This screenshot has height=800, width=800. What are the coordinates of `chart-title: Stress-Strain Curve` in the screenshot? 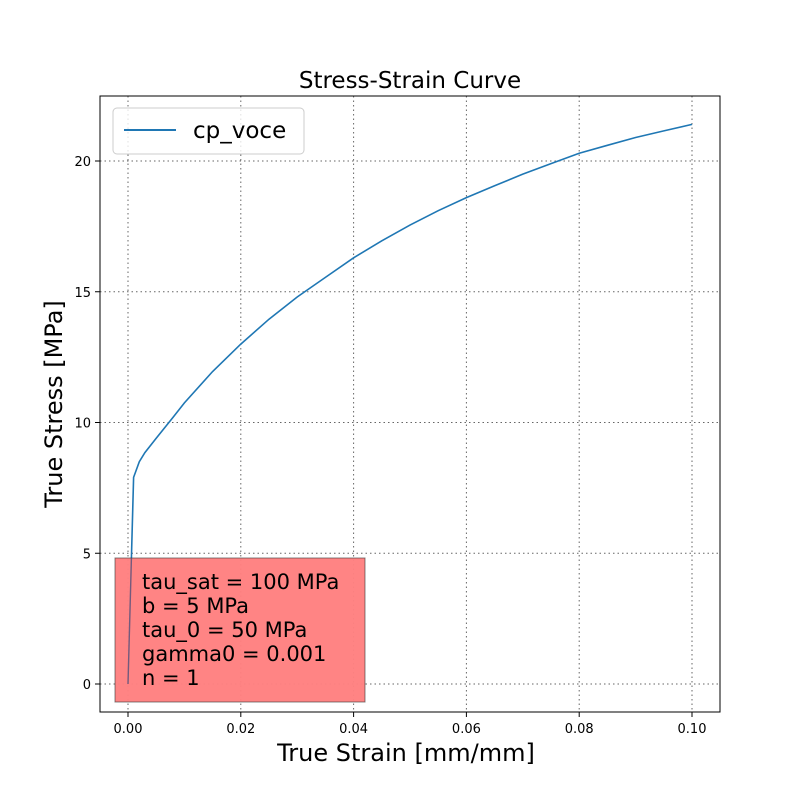 It's located at (410, 81).